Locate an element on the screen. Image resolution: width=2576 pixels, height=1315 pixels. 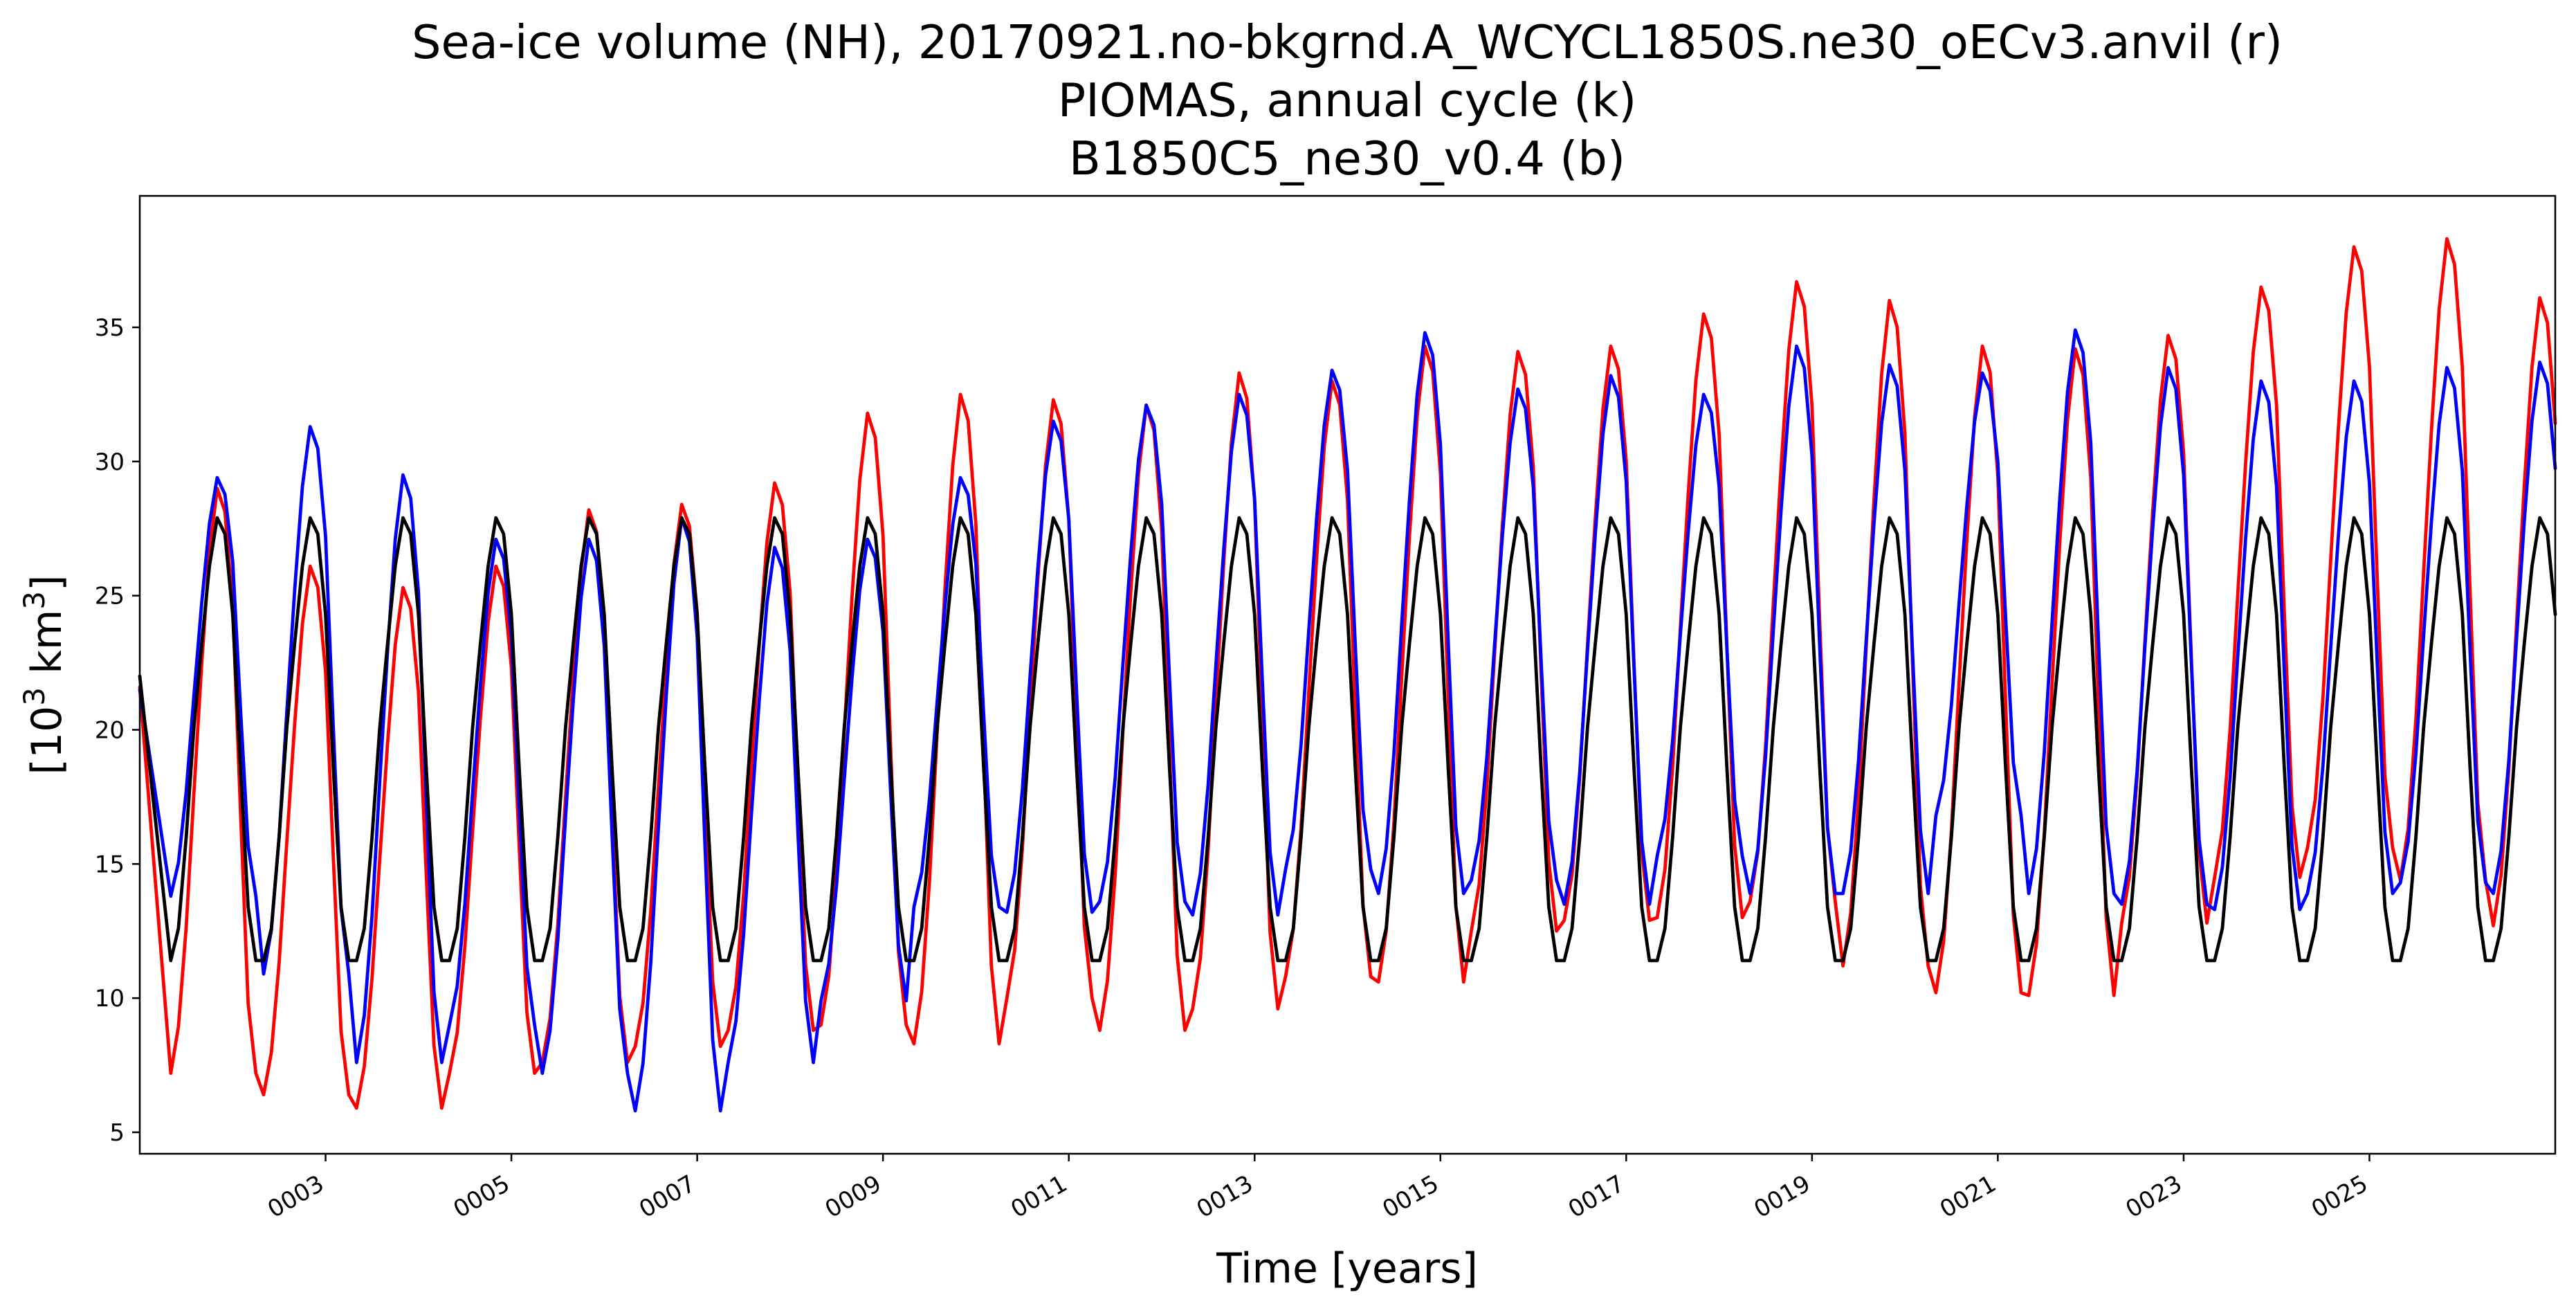
x-tick-label: 0023 is located at coordinates (2154, 1197).